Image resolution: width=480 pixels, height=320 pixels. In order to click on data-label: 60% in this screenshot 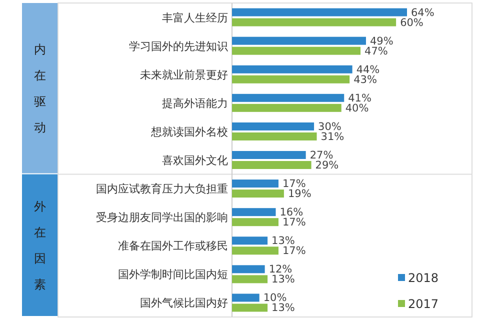, I will do `click(412, 22)`.